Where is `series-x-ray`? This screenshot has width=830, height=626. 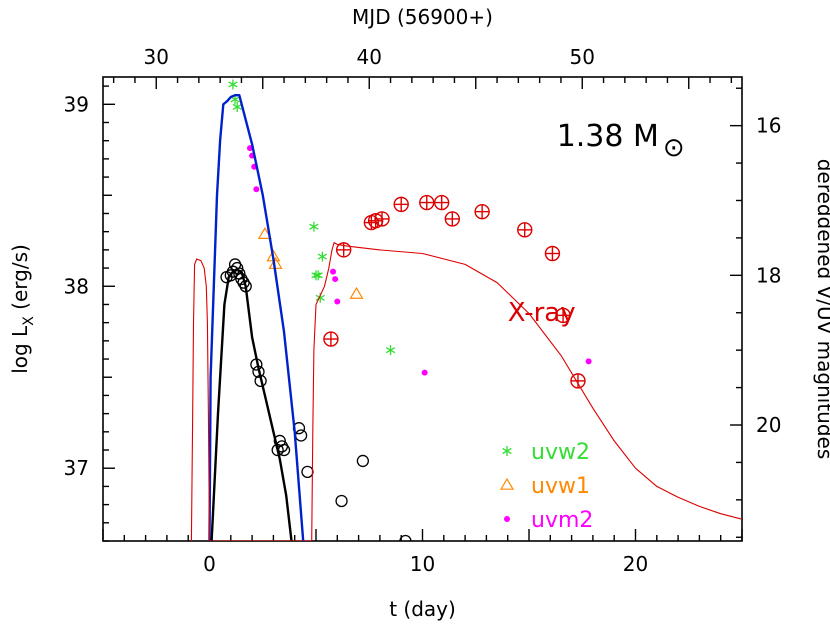
series-x-ray is located at coordinates (454, 291).